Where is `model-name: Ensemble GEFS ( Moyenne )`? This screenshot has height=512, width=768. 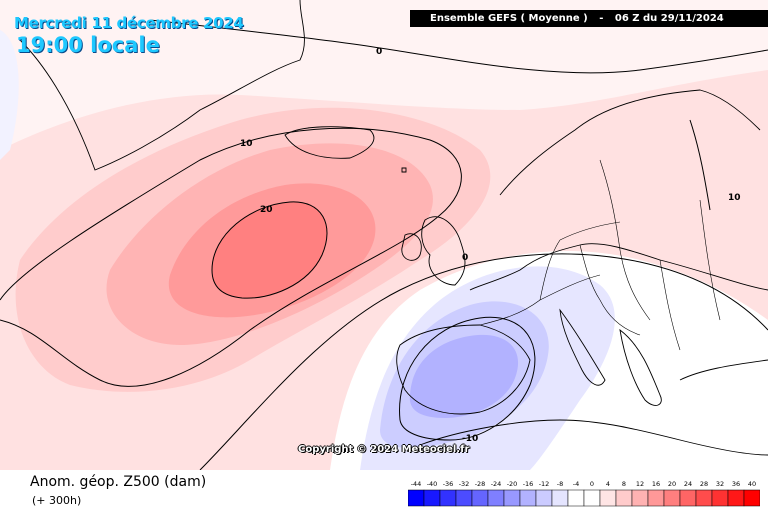 model-name: Ensemble GEFS ( Moyenne ) is located at coordinates (509, 18).